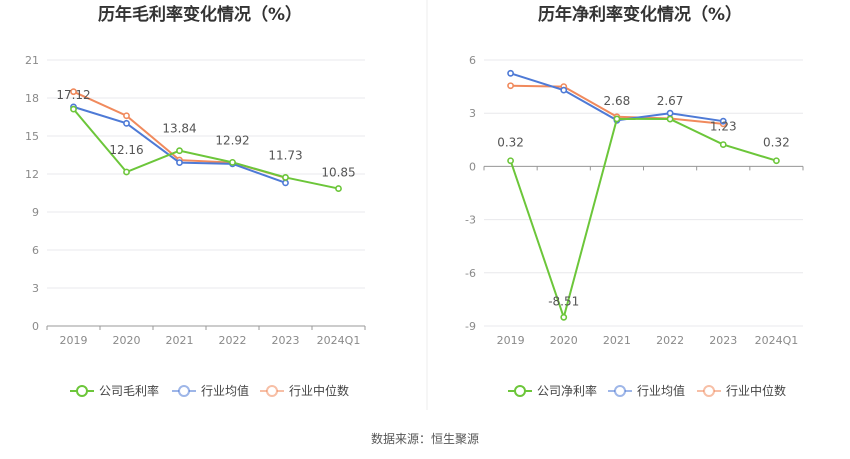 The height and width of the screenshot is (459, 850). I want to click on legend-item-company: 公司毛利率, so click(114, 390).